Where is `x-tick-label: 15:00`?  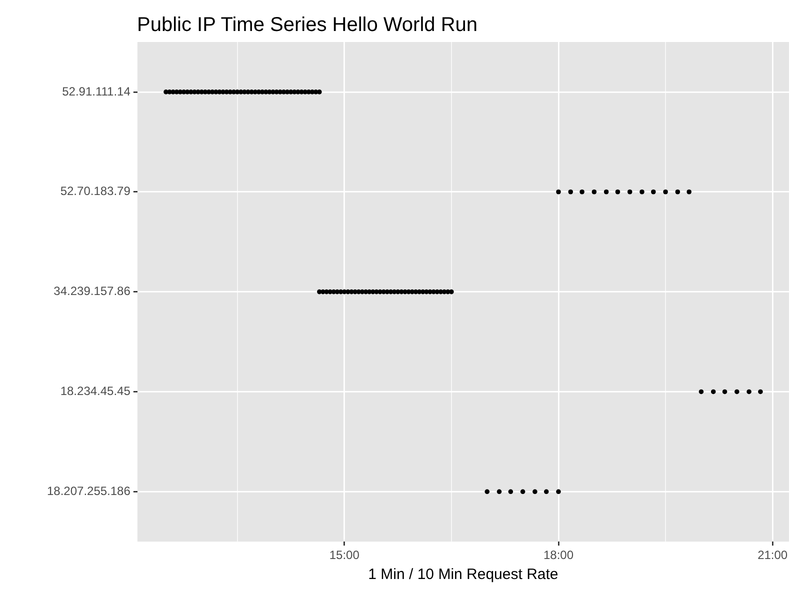
x-tick-label: 15:00 is located at coordinates (344, 555).